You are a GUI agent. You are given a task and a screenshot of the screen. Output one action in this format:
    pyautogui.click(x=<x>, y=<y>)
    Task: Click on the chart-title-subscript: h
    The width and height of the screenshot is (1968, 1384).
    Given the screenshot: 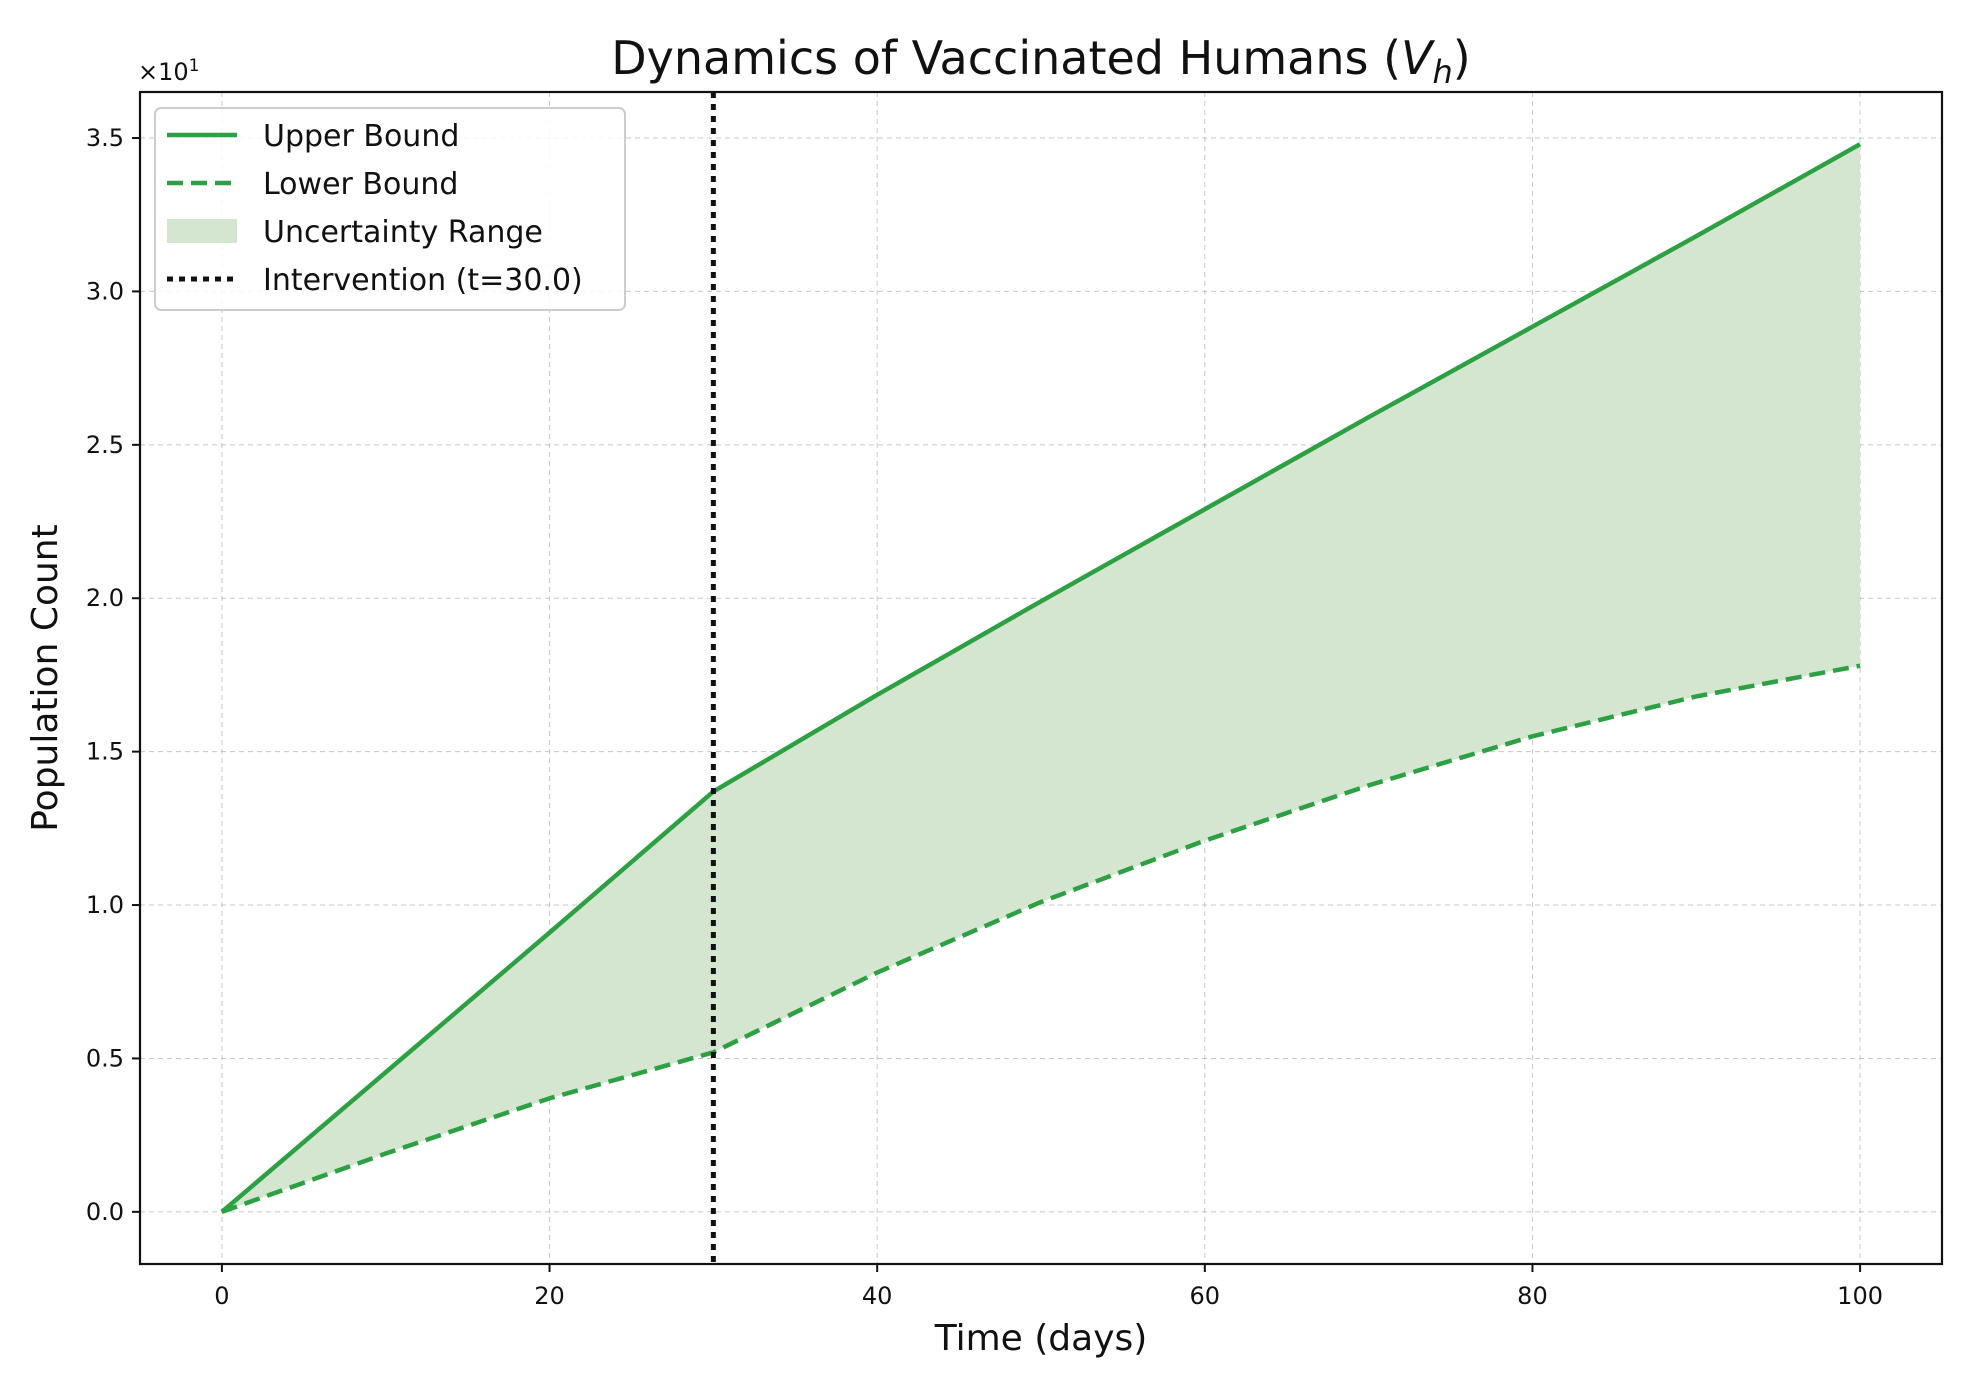 What is the action you would take?
    pyautogui.click(x=1443, y=72)
    